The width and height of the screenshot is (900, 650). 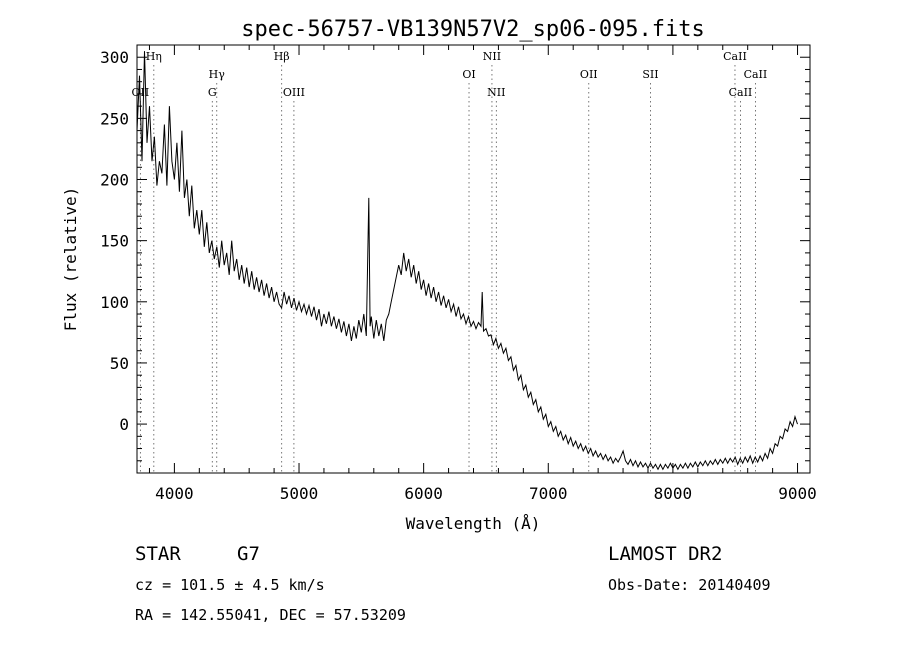 I want to click on sky-coordinates: RA = 142.55041, DEC = 57.53209, so click(x=270, y=615).